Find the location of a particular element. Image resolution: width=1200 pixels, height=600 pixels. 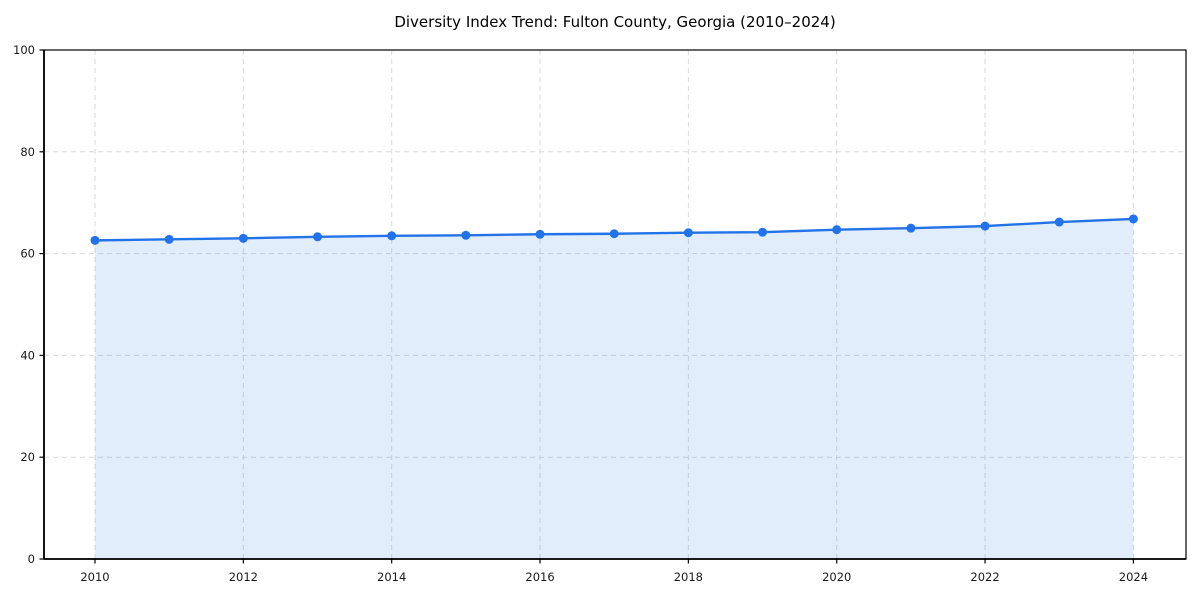

x-tick-label: 2012 is located at coordinates (243, 577).